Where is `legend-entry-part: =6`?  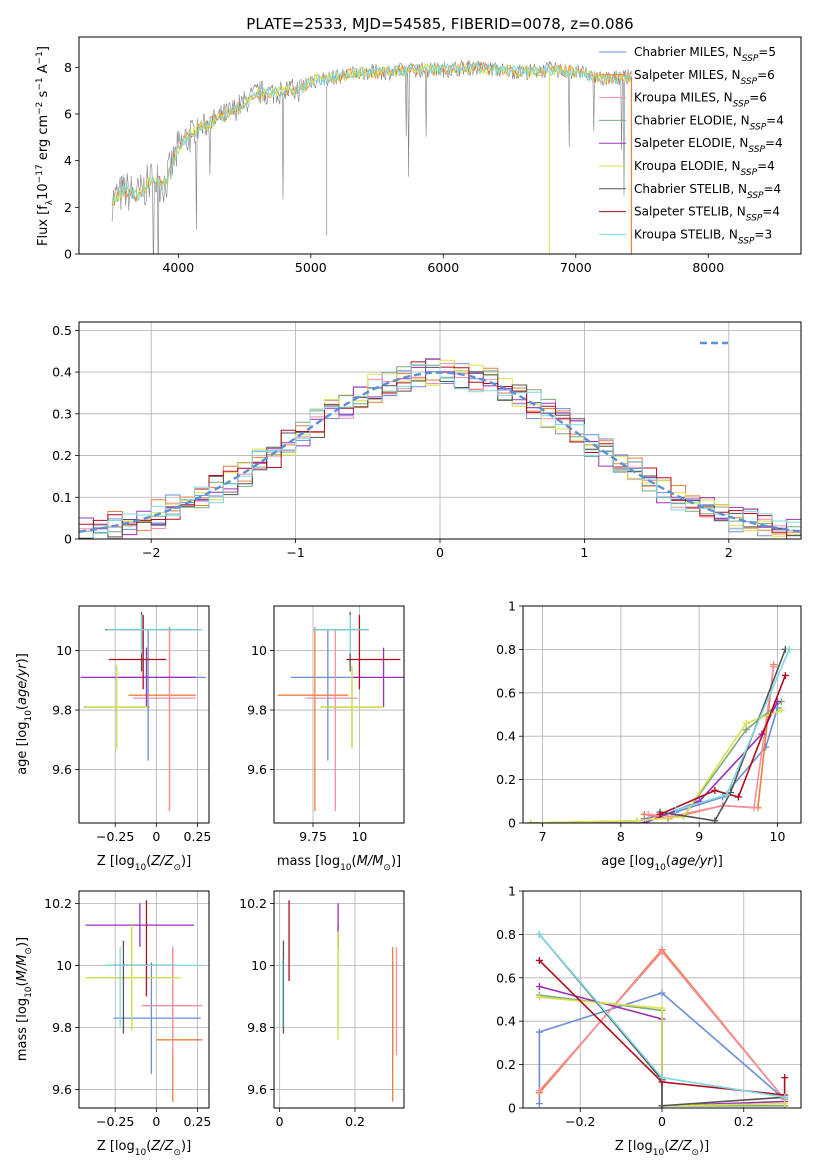
legend-entry-part: =6 is located at coordinates (758, 98).